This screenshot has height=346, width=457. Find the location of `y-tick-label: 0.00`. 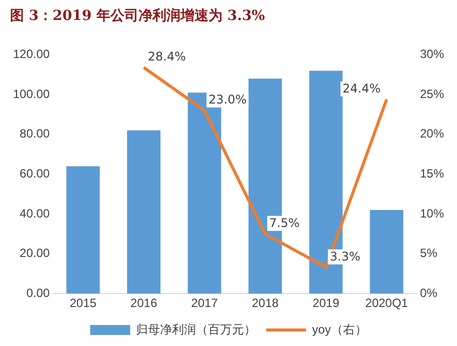

y-tick-label: 0.00 is located at coordinates (38, 293).